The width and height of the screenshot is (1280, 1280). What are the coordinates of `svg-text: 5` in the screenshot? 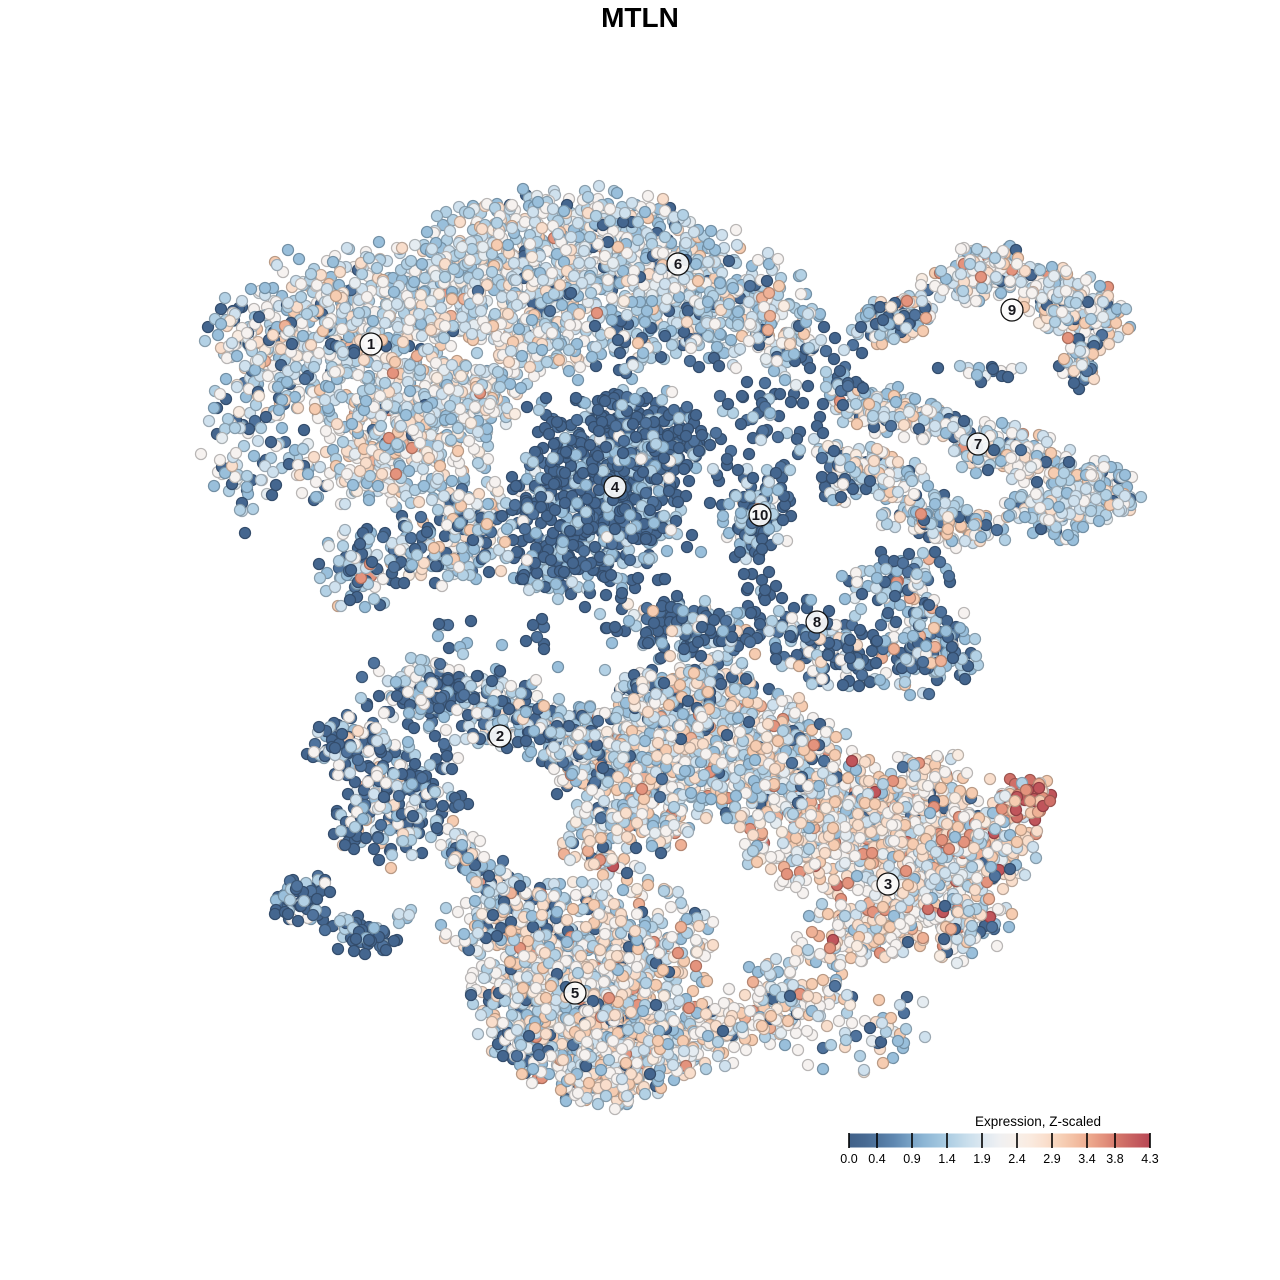 It's located at (575, 993).